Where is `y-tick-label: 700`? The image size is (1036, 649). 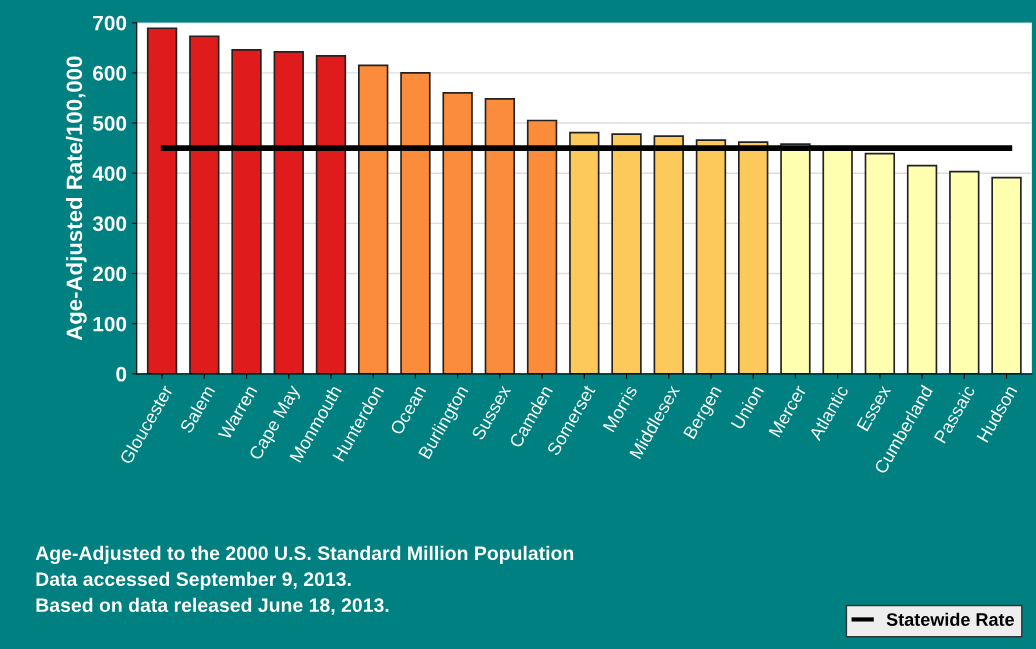
y-tick-label: 700 is located at coordinates (110, 23).